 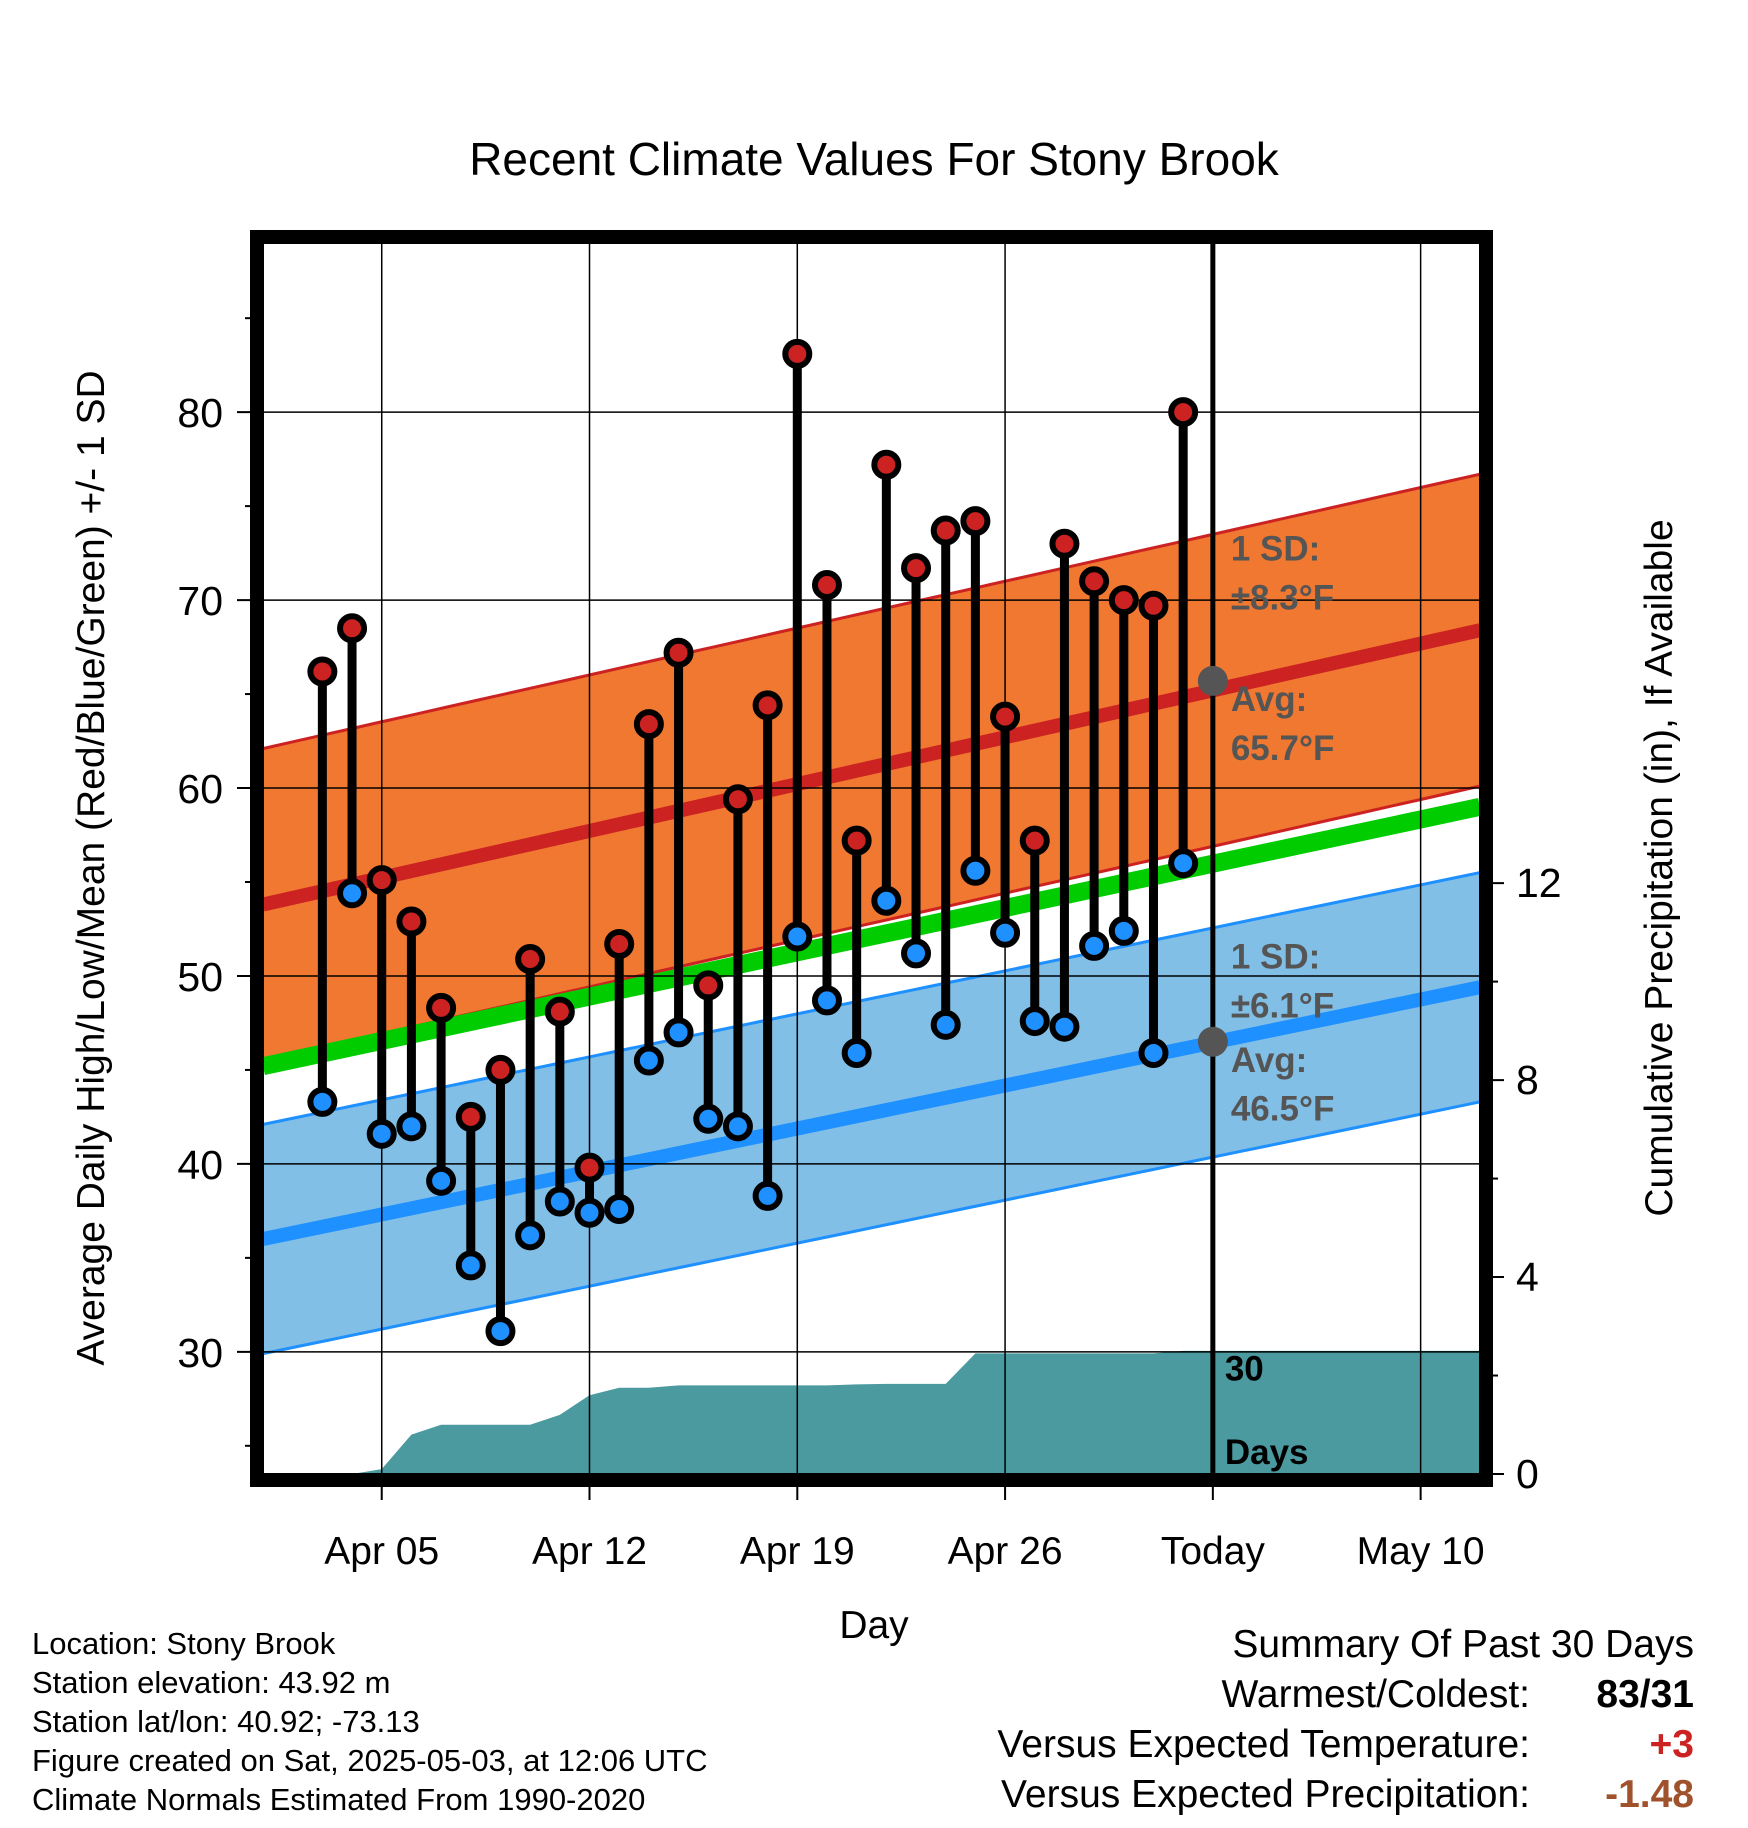 I want to click on y-tick-label-right: 4, so click(x=1527, y=1277).